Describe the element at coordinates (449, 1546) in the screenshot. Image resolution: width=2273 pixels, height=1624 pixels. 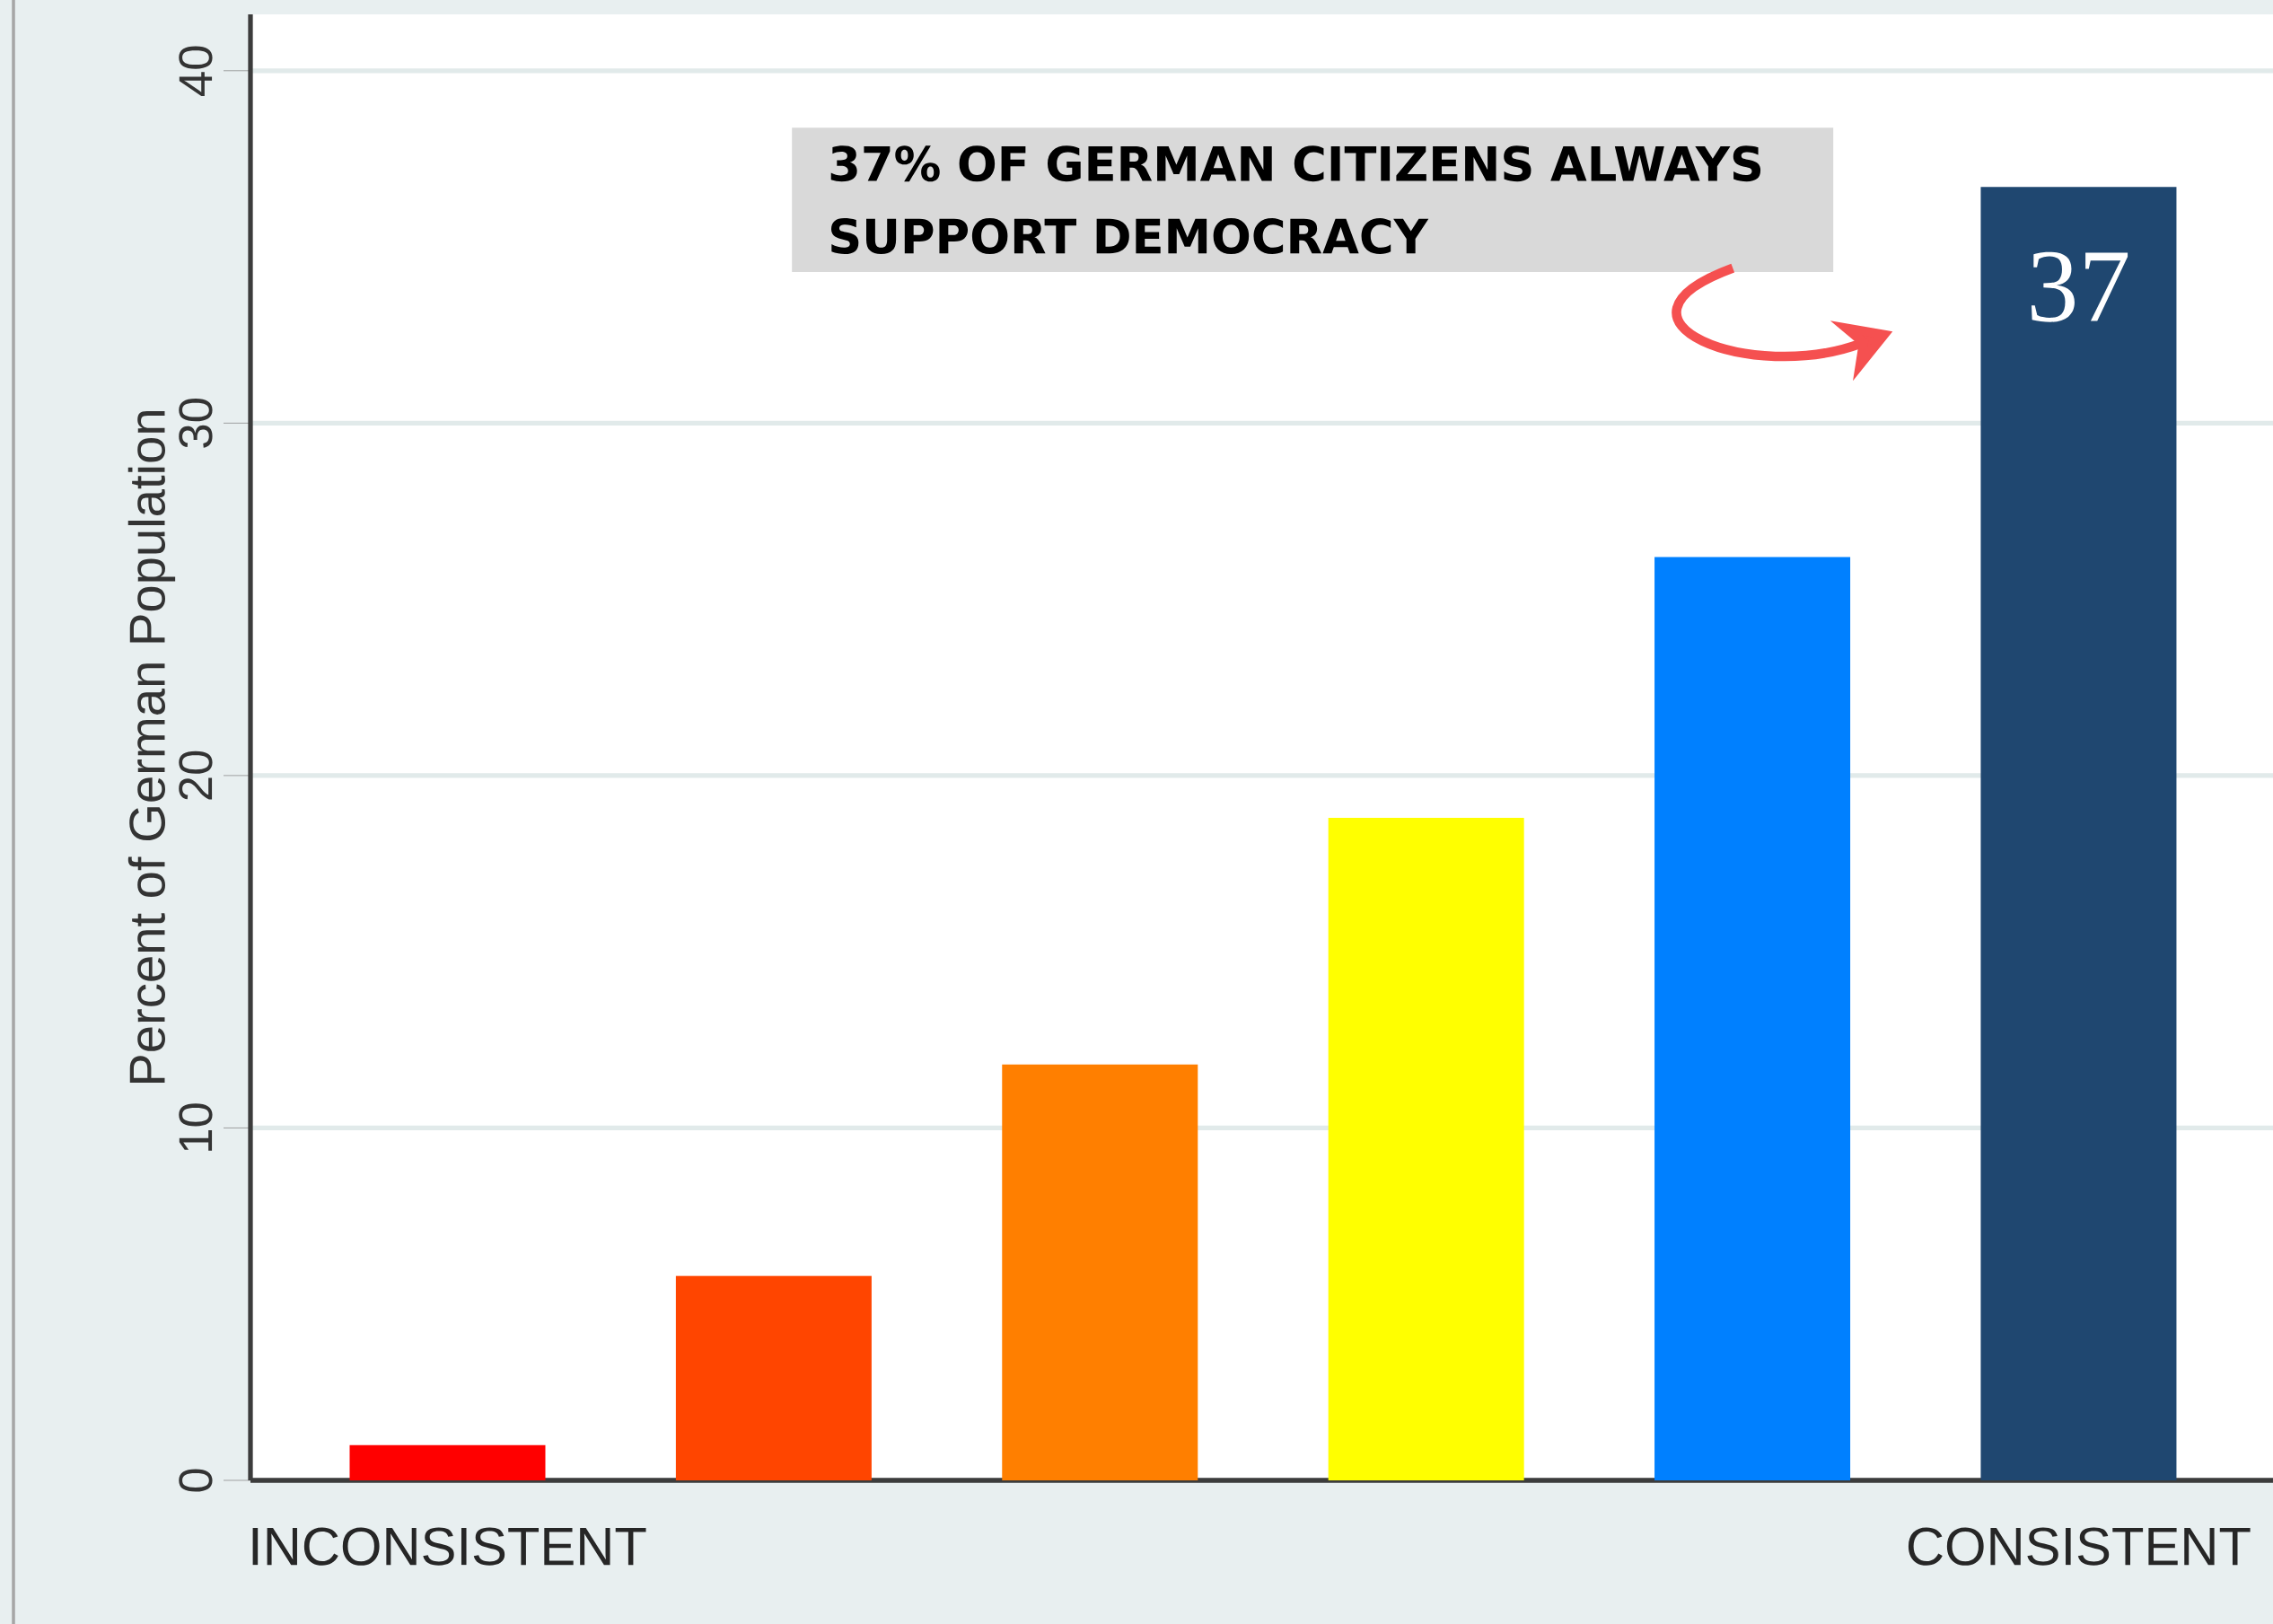
I see `x-tick-label: INCONSISTENT` at that location.